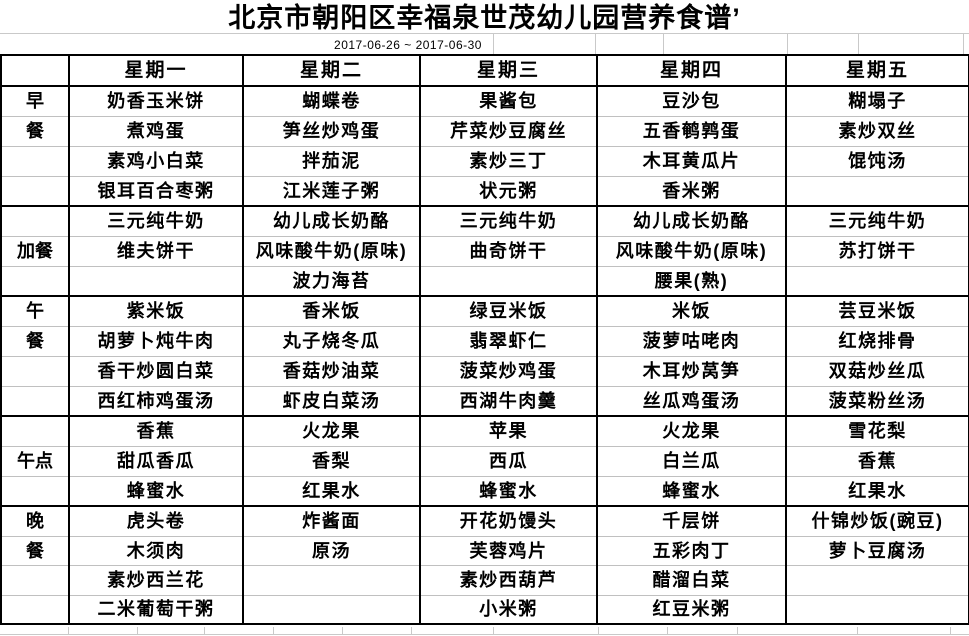  I want to click on menu-cell: 素炒三丁, so click(508, 161).